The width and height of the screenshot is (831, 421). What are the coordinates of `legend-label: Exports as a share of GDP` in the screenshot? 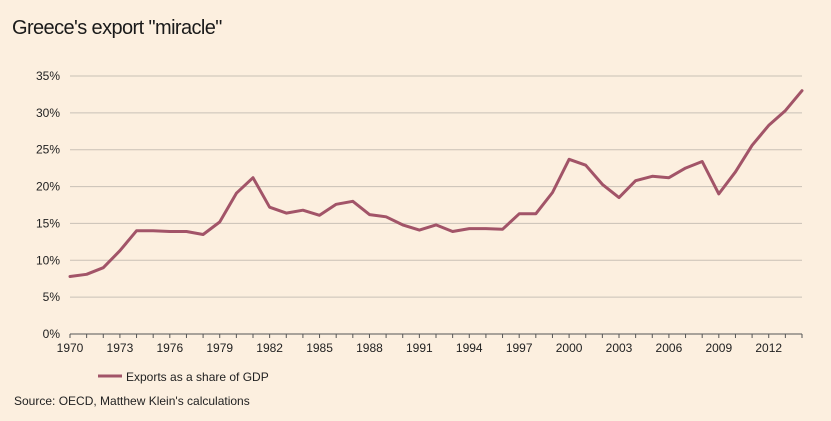 It's located at (197, 377).